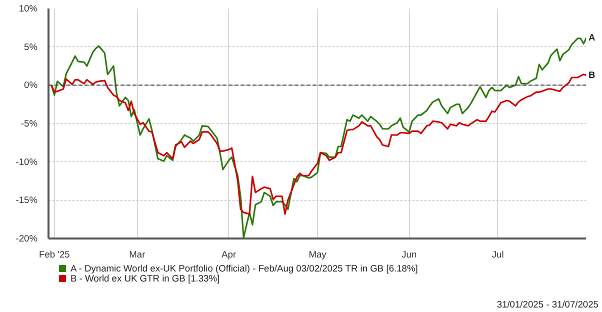 The image size is (602, 312). Describe the element at coordinates (229, 255) in the screenshot. I see `x-tick-label: Apr` at that location.